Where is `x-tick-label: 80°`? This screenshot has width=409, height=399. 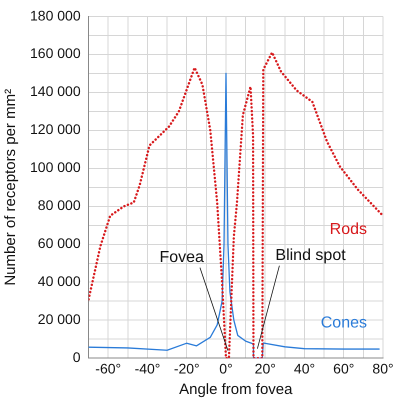
x-tick-label: 80° is located at coordinates (383, 368).